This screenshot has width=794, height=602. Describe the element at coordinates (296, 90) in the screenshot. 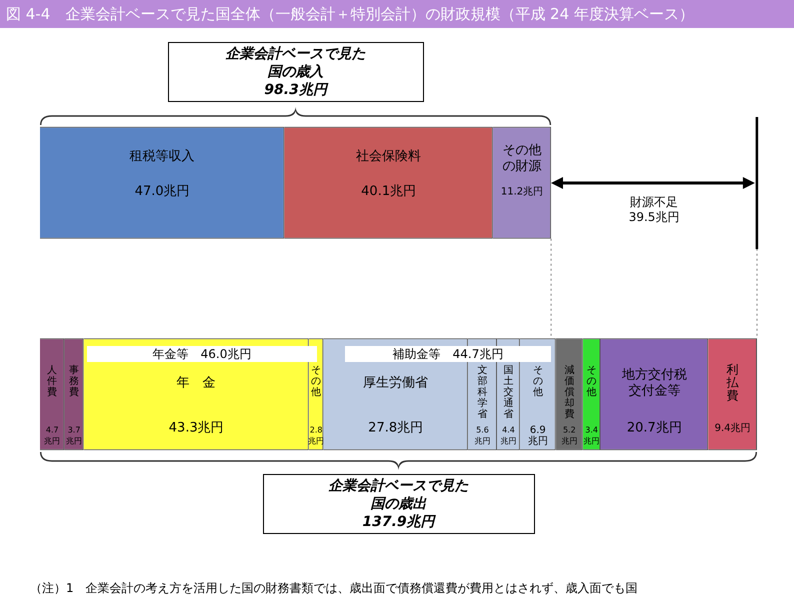

I see `annotation: 98.3兆円` at that location.